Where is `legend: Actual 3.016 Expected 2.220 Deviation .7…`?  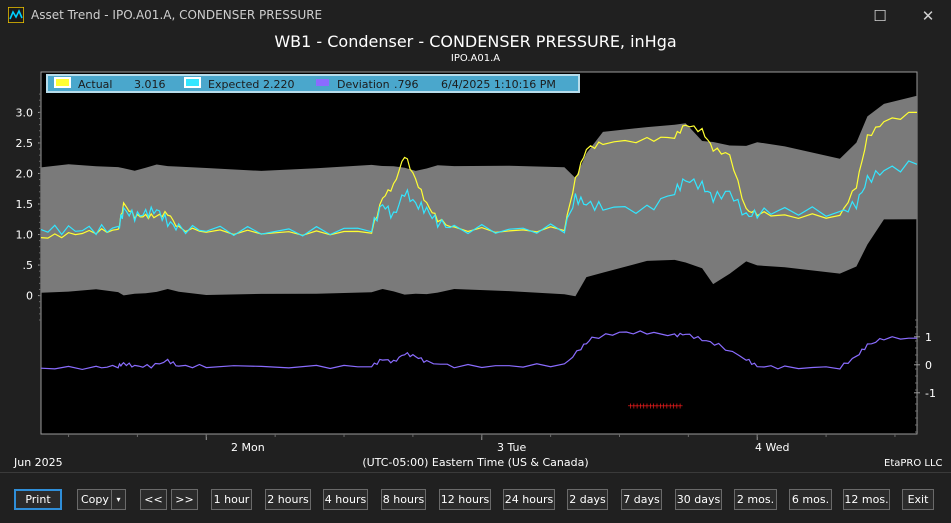
legend: Actual 3.016 Expected 2.220 Deviation .7… is located at coordinates (313, 83).